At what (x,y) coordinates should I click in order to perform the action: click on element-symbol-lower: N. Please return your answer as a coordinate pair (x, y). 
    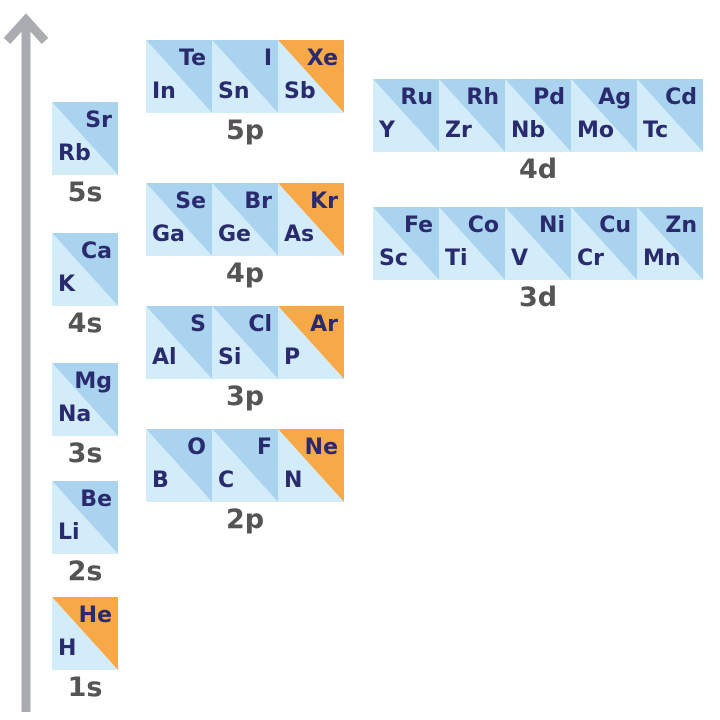
    Looking at the image, I should click on (293, 480).